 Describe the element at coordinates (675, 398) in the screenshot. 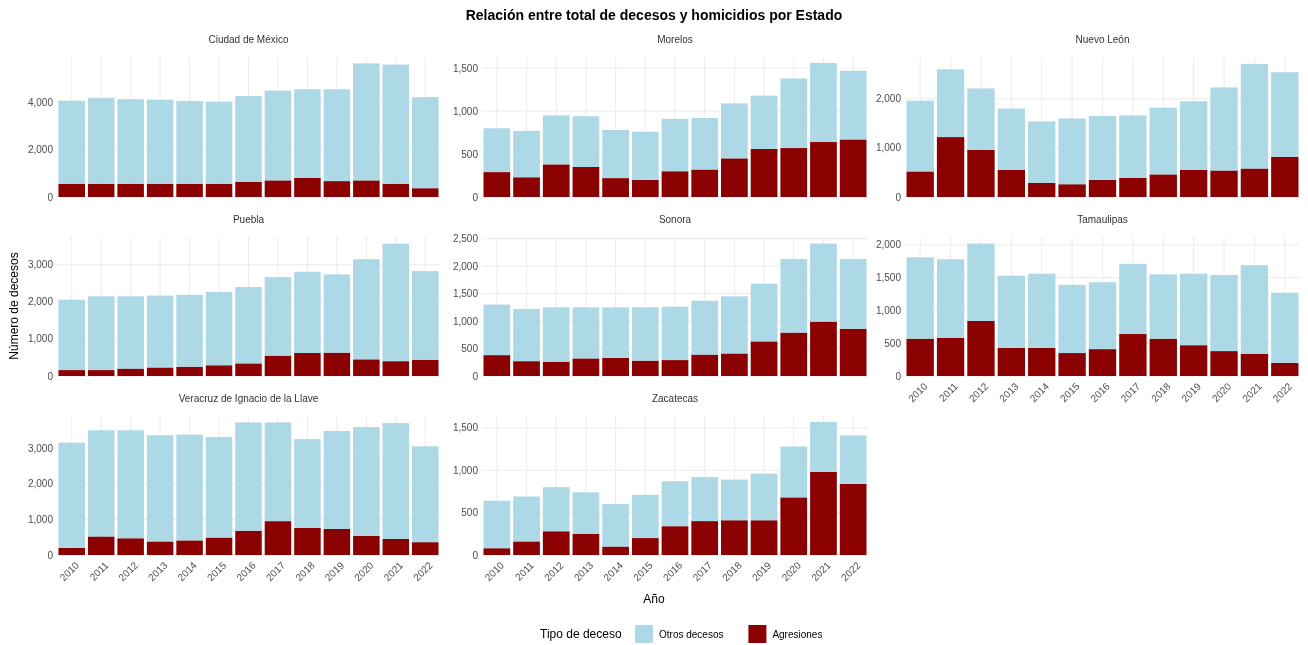

I see `chart-title: Zacatecas` at that location.